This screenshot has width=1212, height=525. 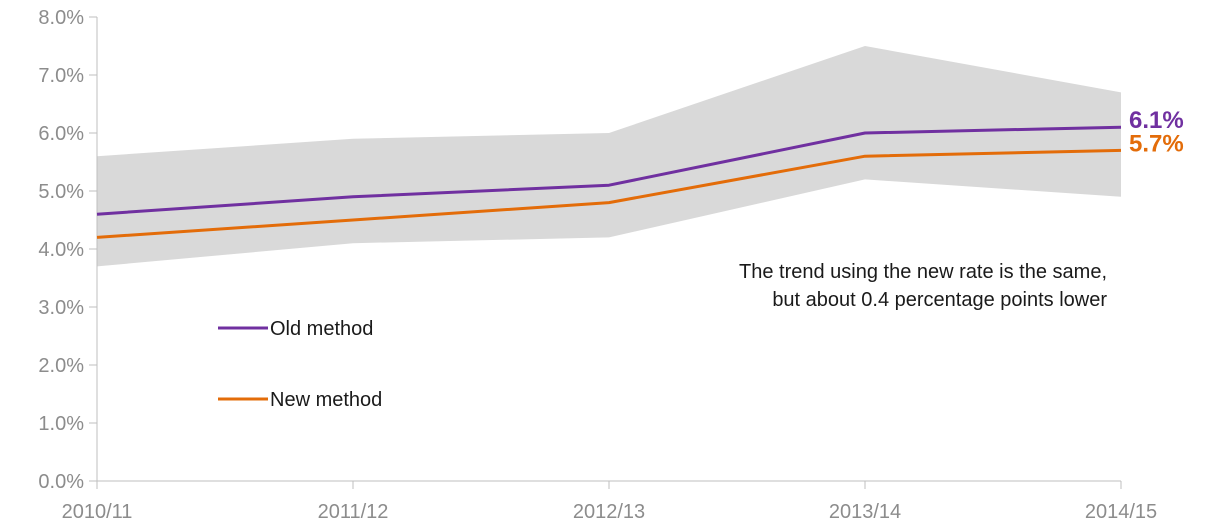 What do you see at coordinates (1156, 120) in the screenshot?
I see `end-label-old-method: 6.1%` at bounding box center [1156, 120].